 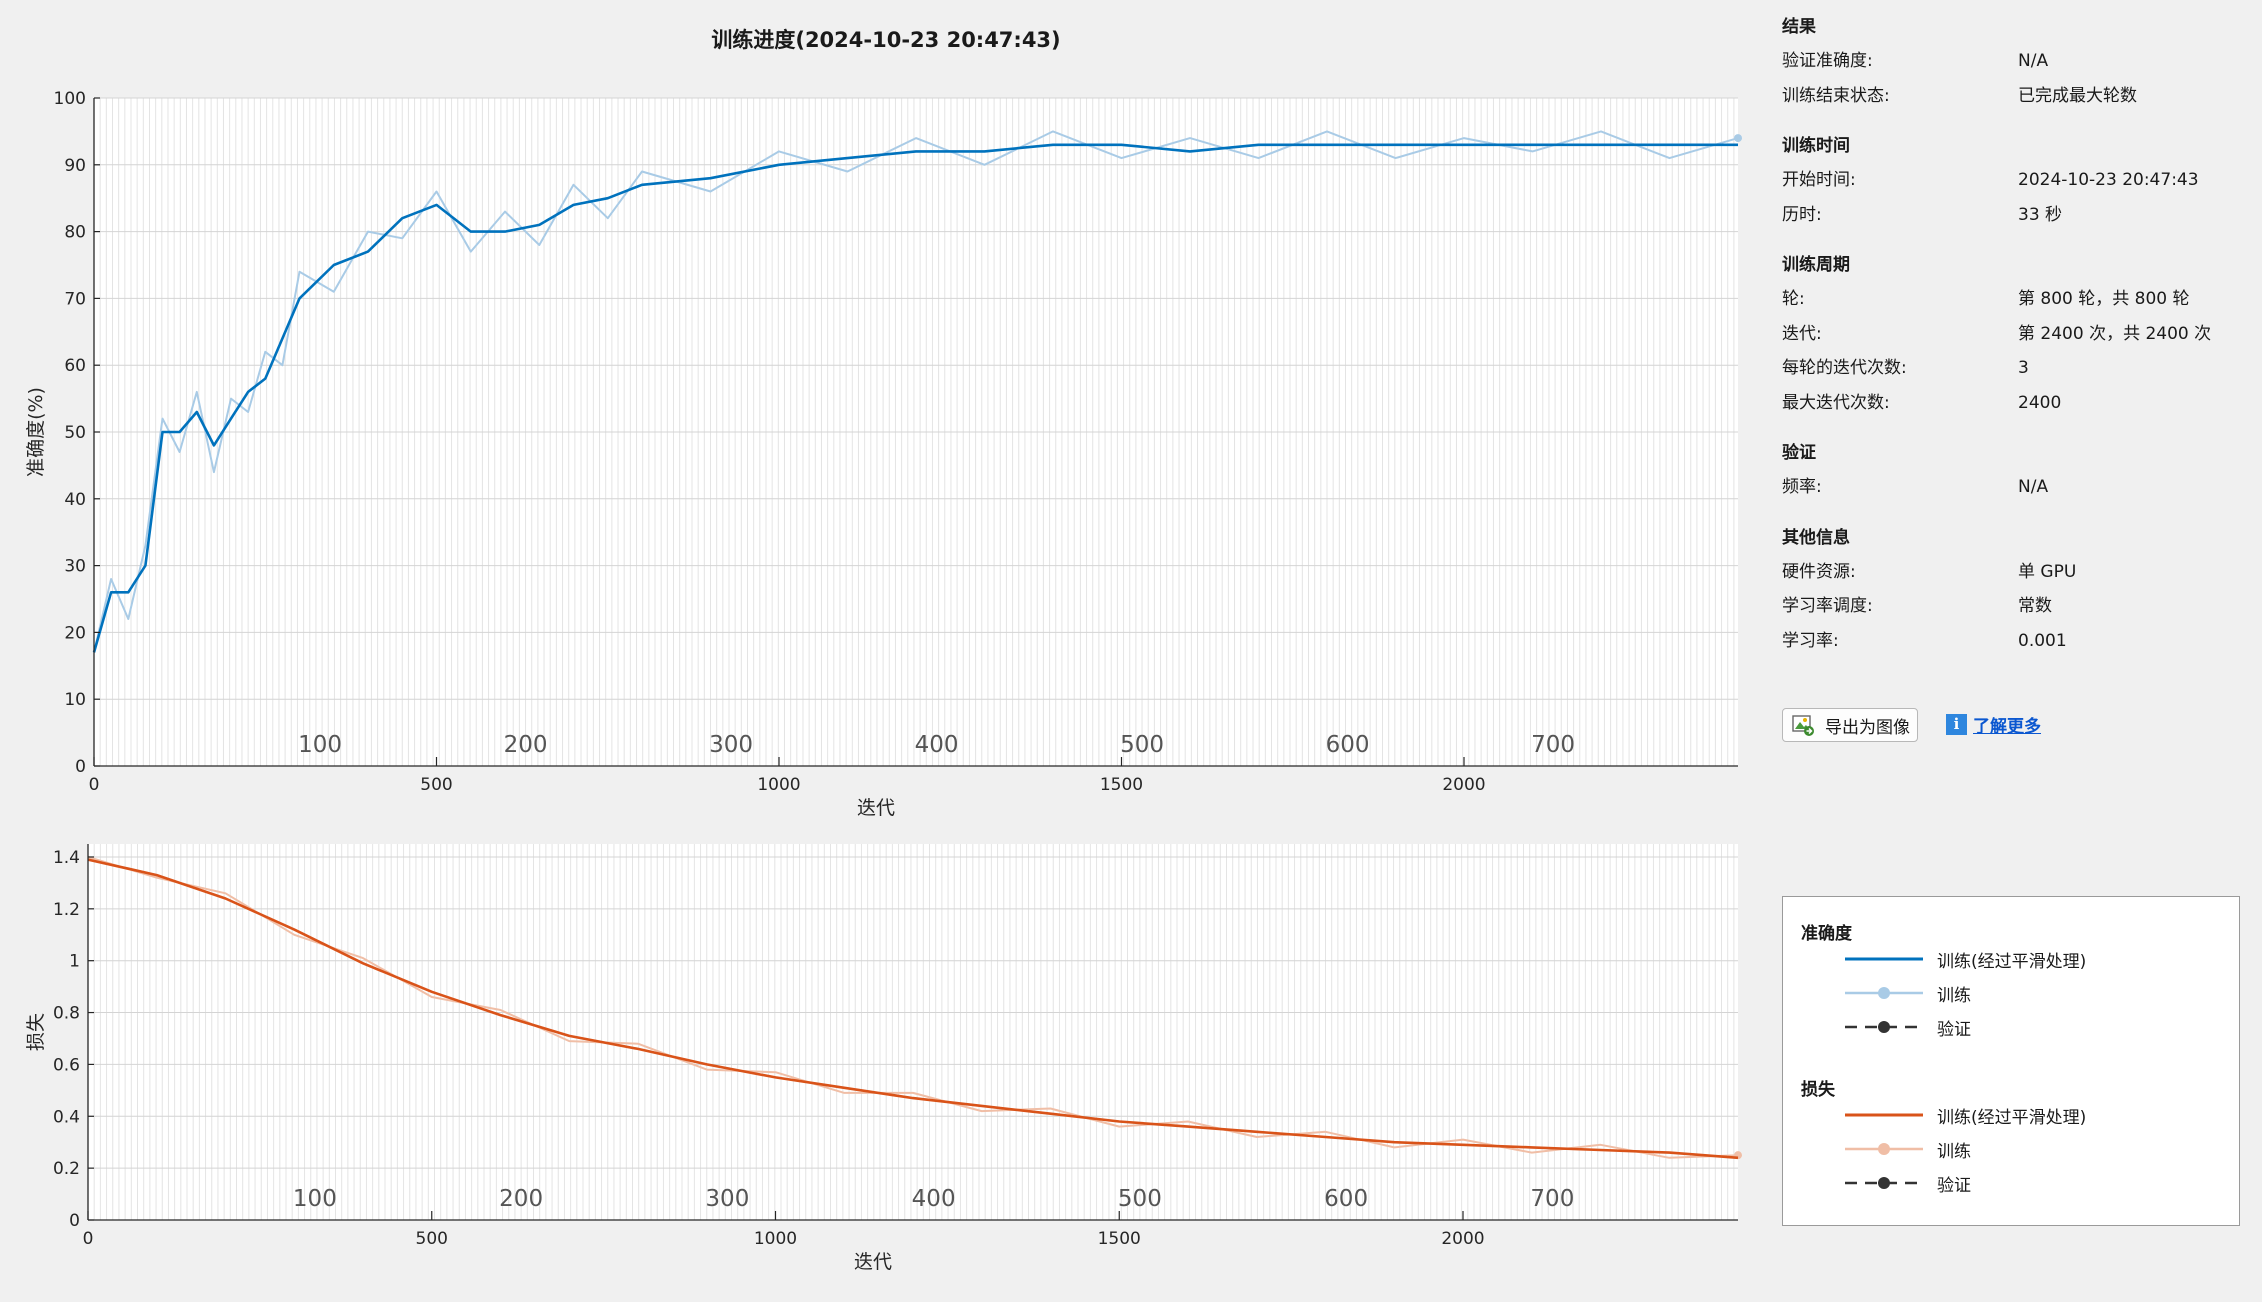 I want to click on info-value: 第 2400 次，共 2400 次, so click(x=2115, y=333).